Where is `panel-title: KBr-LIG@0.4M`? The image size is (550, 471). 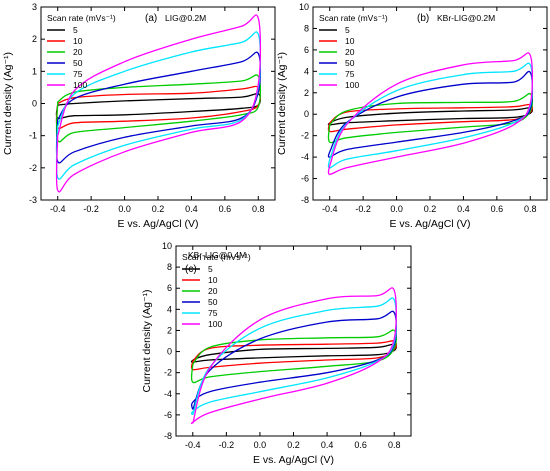 panel-title: KBr-LIG@0.4M is located at coordinates (217, 255).